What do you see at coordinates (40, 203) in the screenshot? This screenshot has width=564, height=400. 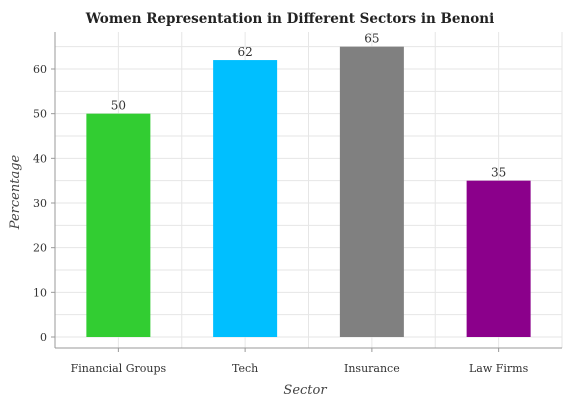 I see `y-tick-label: 30` at bounding box center [40, 203].